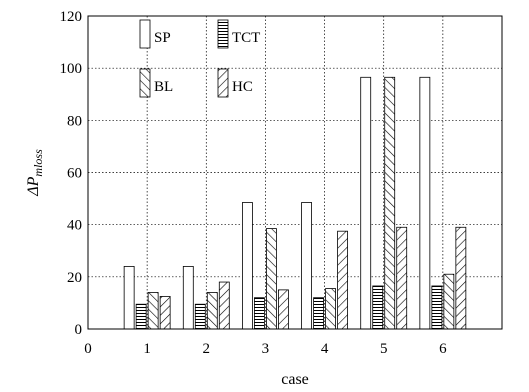 The height and width of the screenshot is (392, 529). I want to click on legend-label-bl: BL, so click(163, 87).